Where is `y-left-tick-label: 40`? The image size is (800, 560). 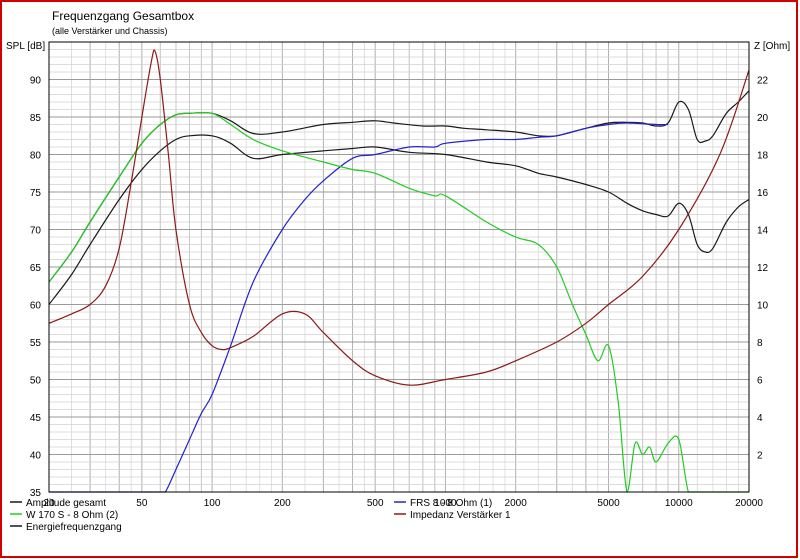
y-left-tick-label: 40 is located at coordinates (36, 456).